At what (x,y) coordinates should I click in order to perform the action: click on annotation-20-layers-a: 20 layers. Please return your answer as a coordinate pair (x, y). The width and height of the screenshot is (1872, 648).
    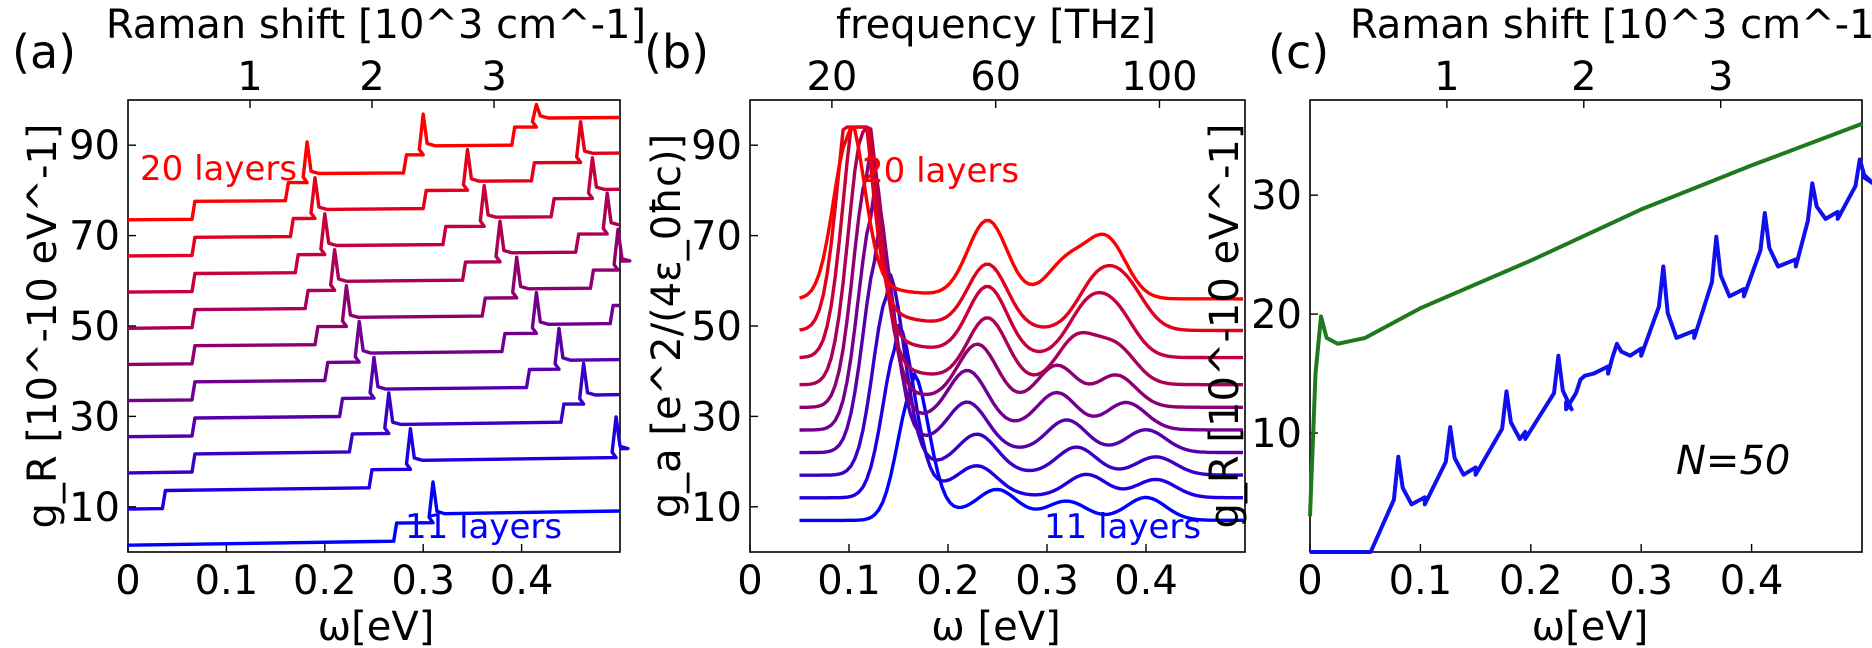
    Looking at the image, I should click on (218, 169).